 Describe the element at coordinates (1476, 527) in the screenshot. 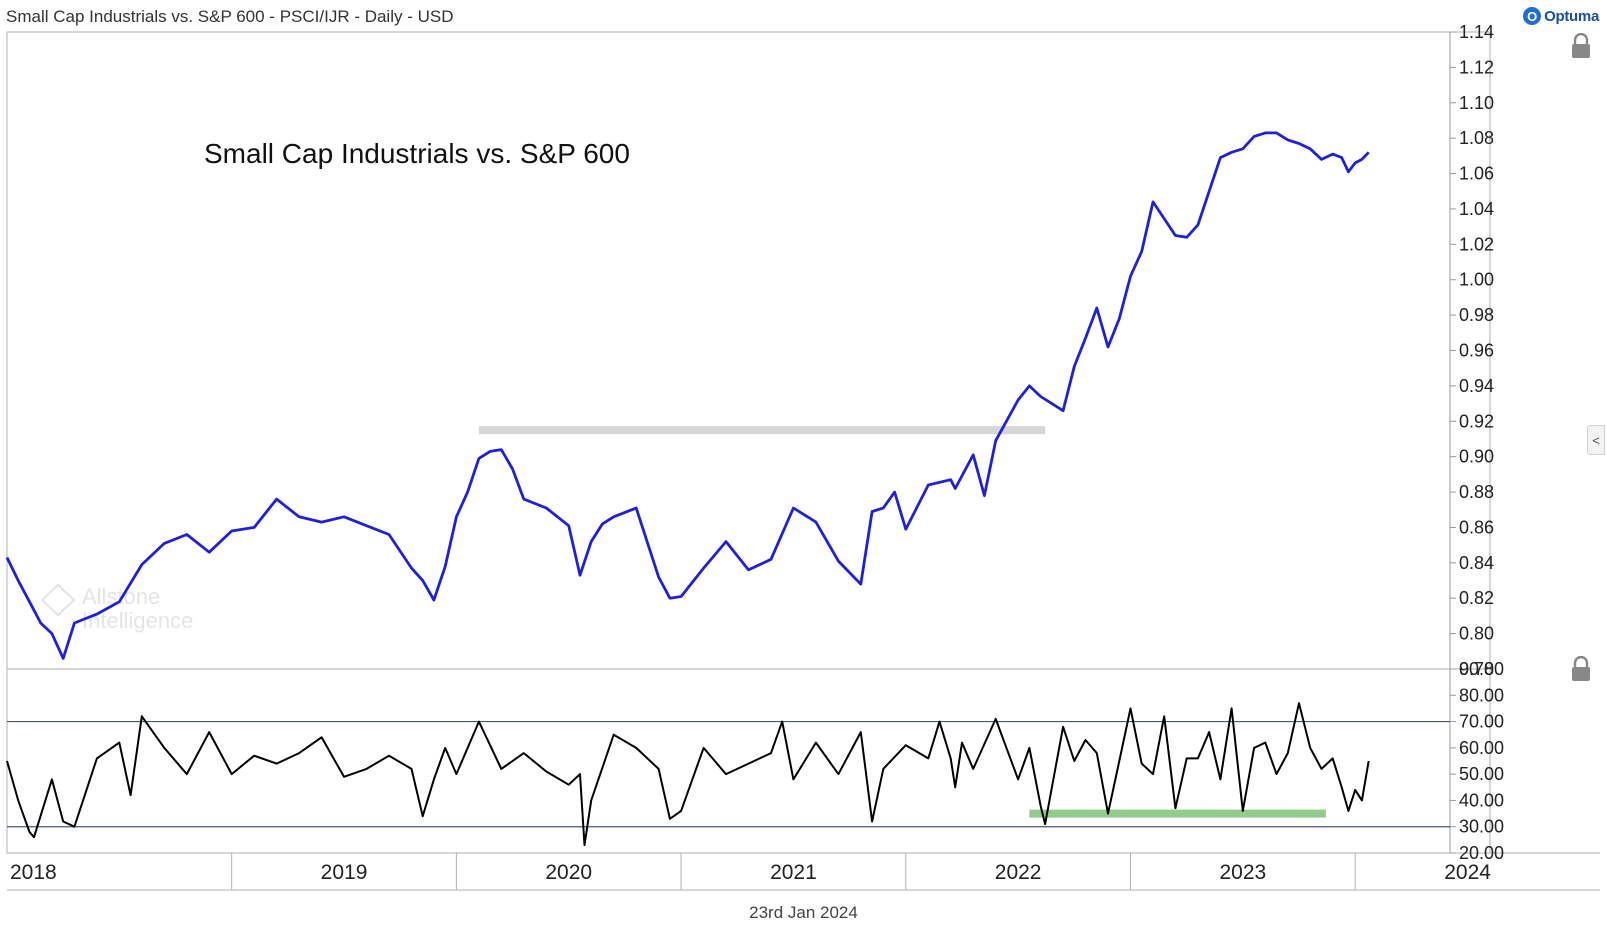

I see `price-tick-label: 0.86` at that location.